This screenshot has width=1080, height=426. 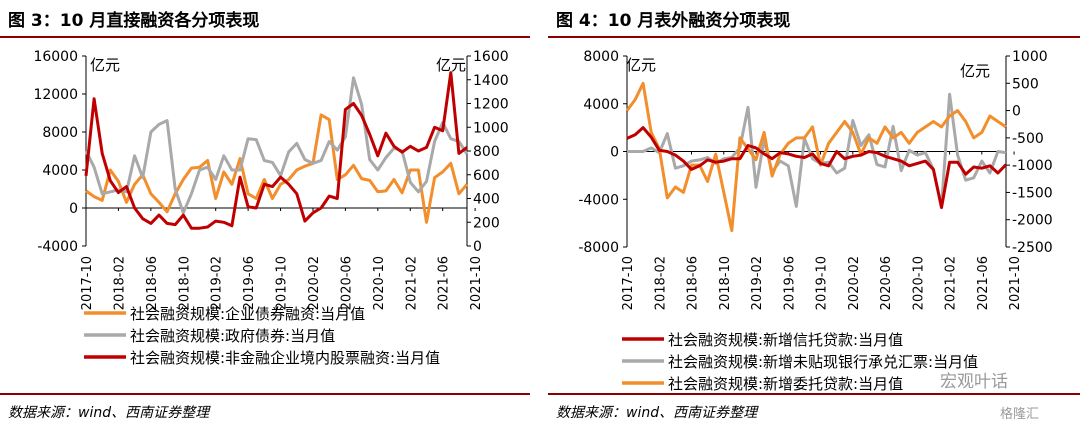 What do you see at coordinates (1016, 112) in the screenshot?
I see `fig4-right-tick-label: 0` at bounding box center [1016, 112].